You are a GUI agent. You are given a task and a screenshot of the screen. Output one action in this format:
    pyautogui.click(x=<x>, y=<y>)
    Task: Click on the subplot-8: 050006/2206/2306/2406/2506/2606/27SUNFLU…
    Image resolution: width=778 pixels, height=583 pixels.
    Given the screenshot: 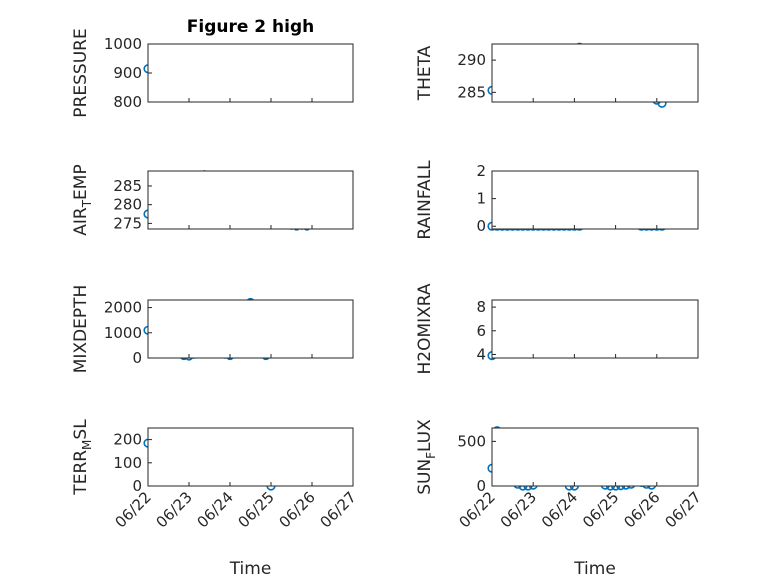 What is the action you would take?
    pyautogui.click(x=560, y=499)
    